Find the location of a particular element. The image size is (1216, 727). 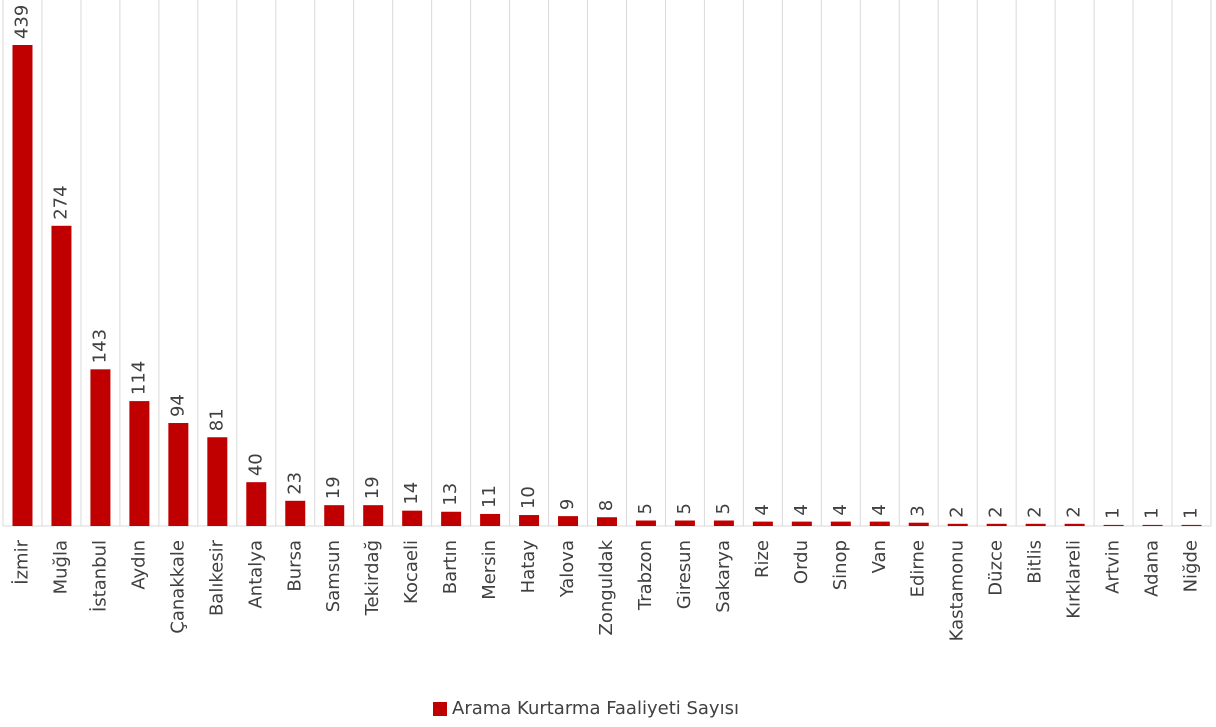

legend-swatch is located at coordinates (440, 709).